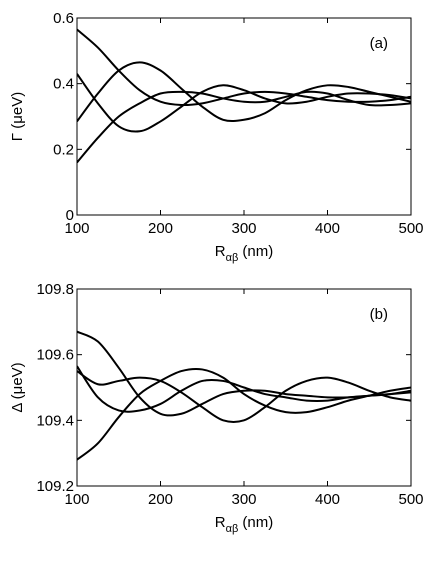 This screenshot has width=436, height=571. I want to click on y-tick-label: 0, so click(70, 215).